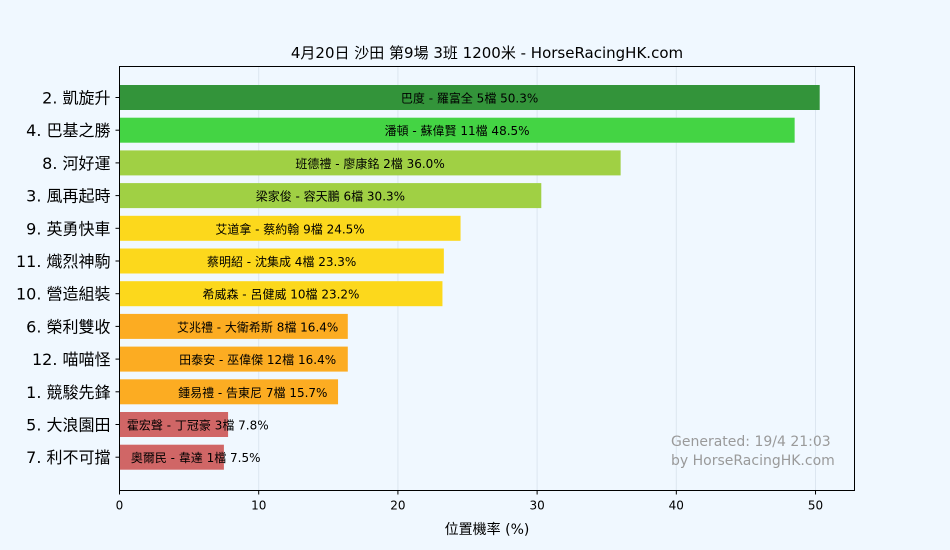 Image resolution: width=950 pixels, height=550 pixels. What do you see at coordinates (68, 392) in the screenshot?
I see `category-label: 1. 競駿先鋒` at bounding box center [68, 392].